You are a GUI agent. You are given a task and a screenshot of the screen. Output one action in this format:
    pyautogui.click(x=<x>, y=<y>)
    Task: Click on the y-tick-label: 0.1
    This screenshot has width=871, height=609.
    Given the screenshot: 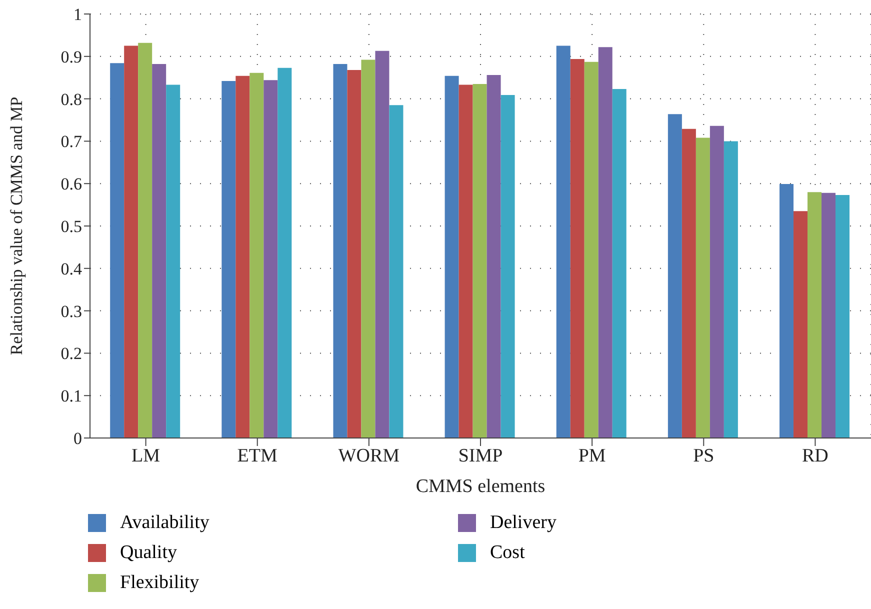 What is the action you would take?
    pyautogui.click(x=71, y=396)
    